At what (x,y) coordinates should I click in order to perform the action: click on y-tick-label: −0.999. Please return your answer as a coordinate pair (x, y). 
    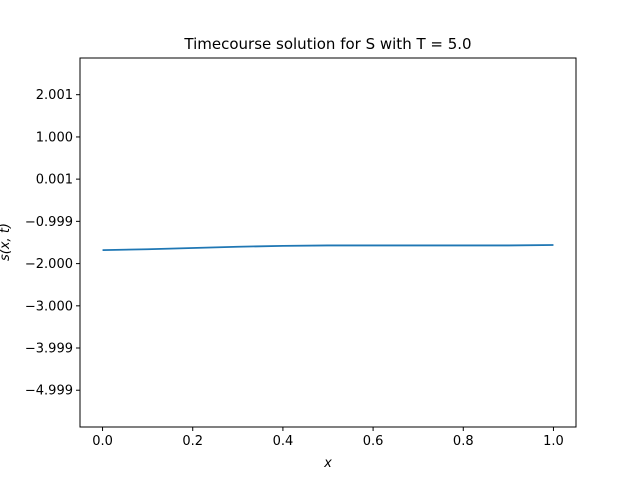
    Looking at the image, I should click on (49, 222).